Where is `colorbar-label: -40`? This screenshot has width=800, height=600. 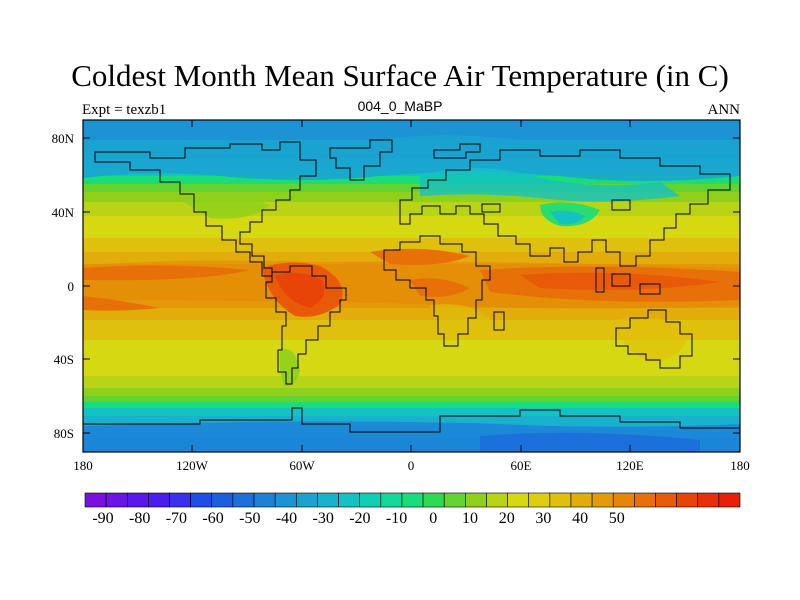 colorbar-label: -40 is located at coordinates (286, 518).